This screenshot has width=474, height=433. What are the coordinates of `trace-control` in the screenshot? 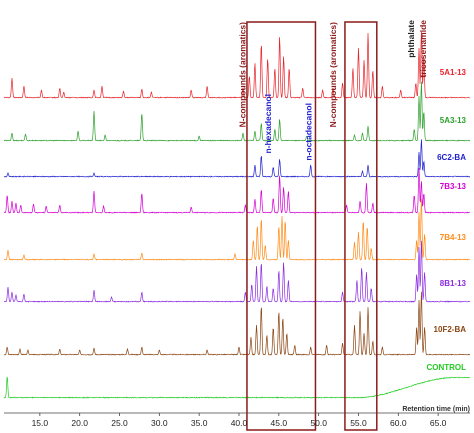 It's located at (237, 387).